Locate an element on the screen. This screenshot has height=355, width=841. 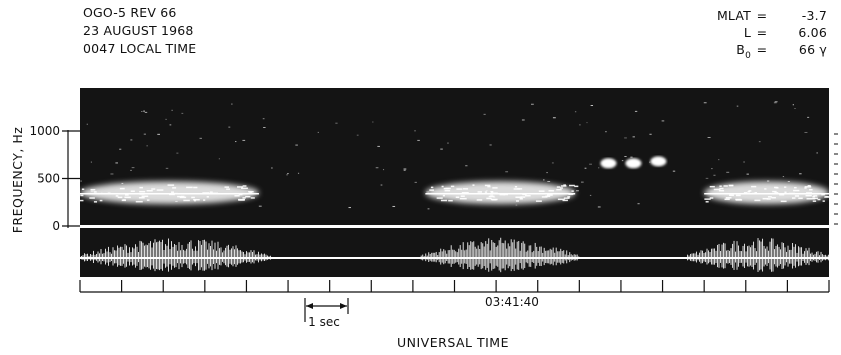
param-l-eq: = is located at coordinates (762, 32).